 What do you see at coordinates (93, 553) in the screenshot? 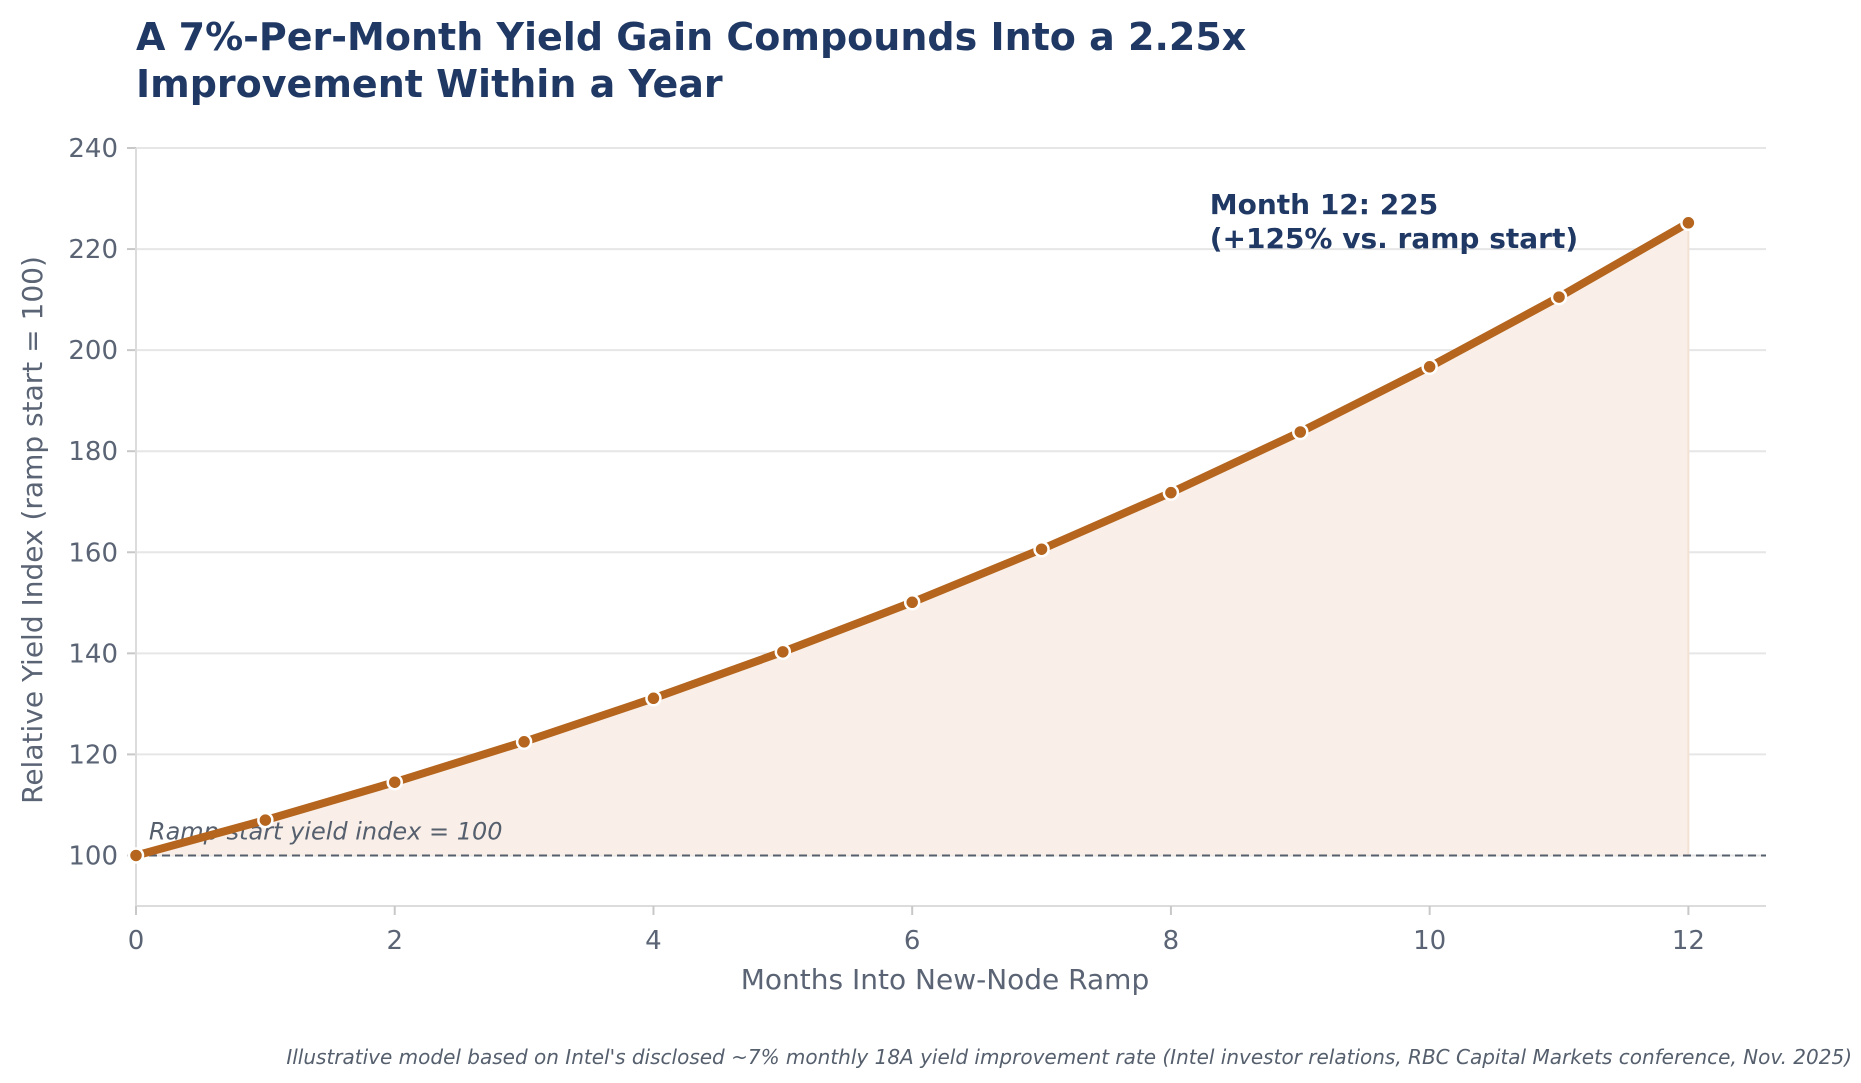
I see `y-tick-label: 160` at bounding box center [93, 553].